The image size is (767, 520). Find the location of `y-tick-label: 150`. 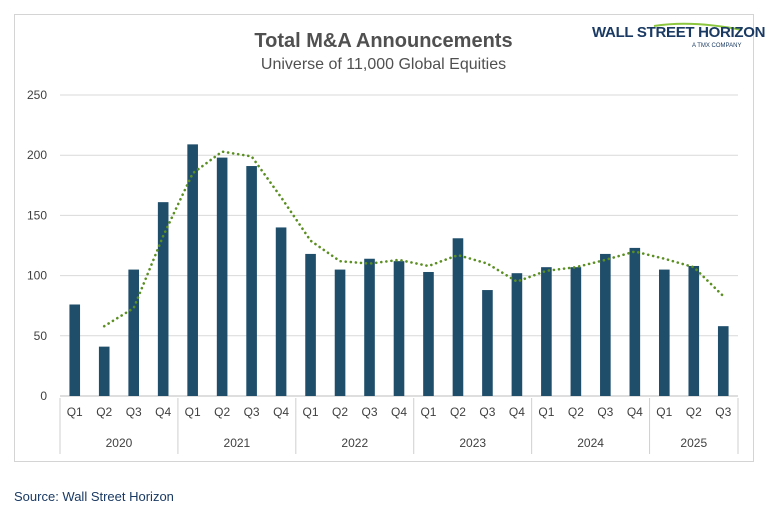

y-tick-label: 150 is located at coordinates (37, 215).